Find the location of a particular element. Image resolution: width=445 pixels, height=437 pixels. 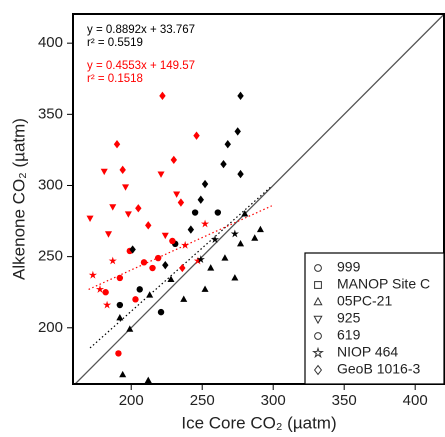

legend-label: 925 is located at coordinates (349, 318).